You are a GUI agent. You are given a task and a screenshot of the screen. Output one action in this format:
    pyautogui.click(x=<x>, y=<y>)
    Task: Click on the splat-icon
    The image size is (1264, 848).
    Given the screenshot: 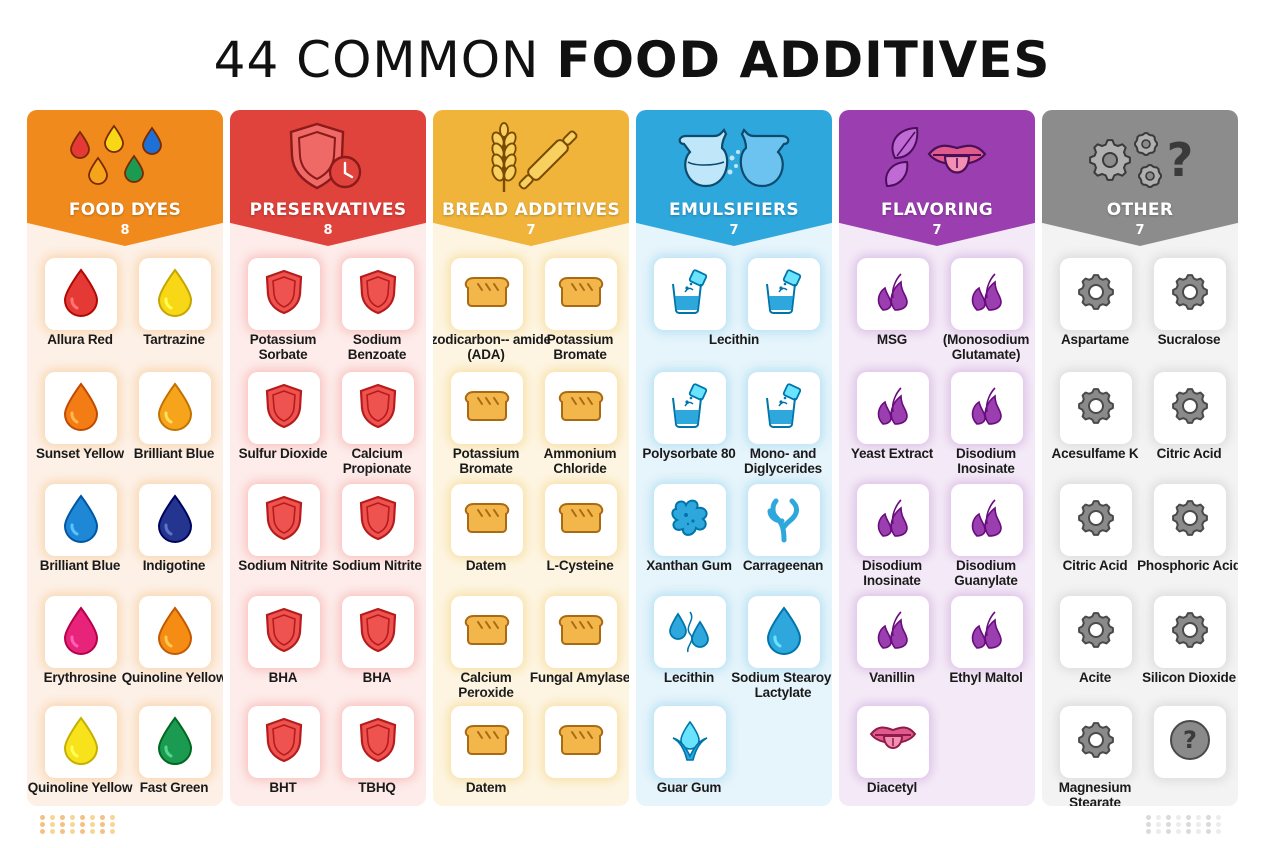 What is the action you would take?
    pyautogui.click(x=690, y=520)
    